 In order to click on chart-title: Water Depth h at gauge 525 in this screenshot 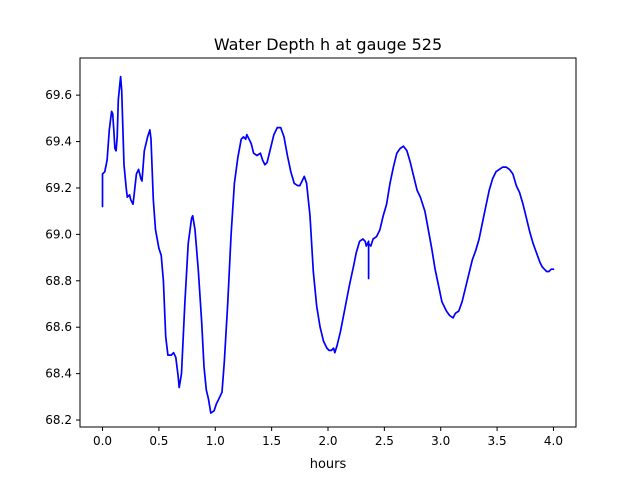, I will do `click(328, 44)`.